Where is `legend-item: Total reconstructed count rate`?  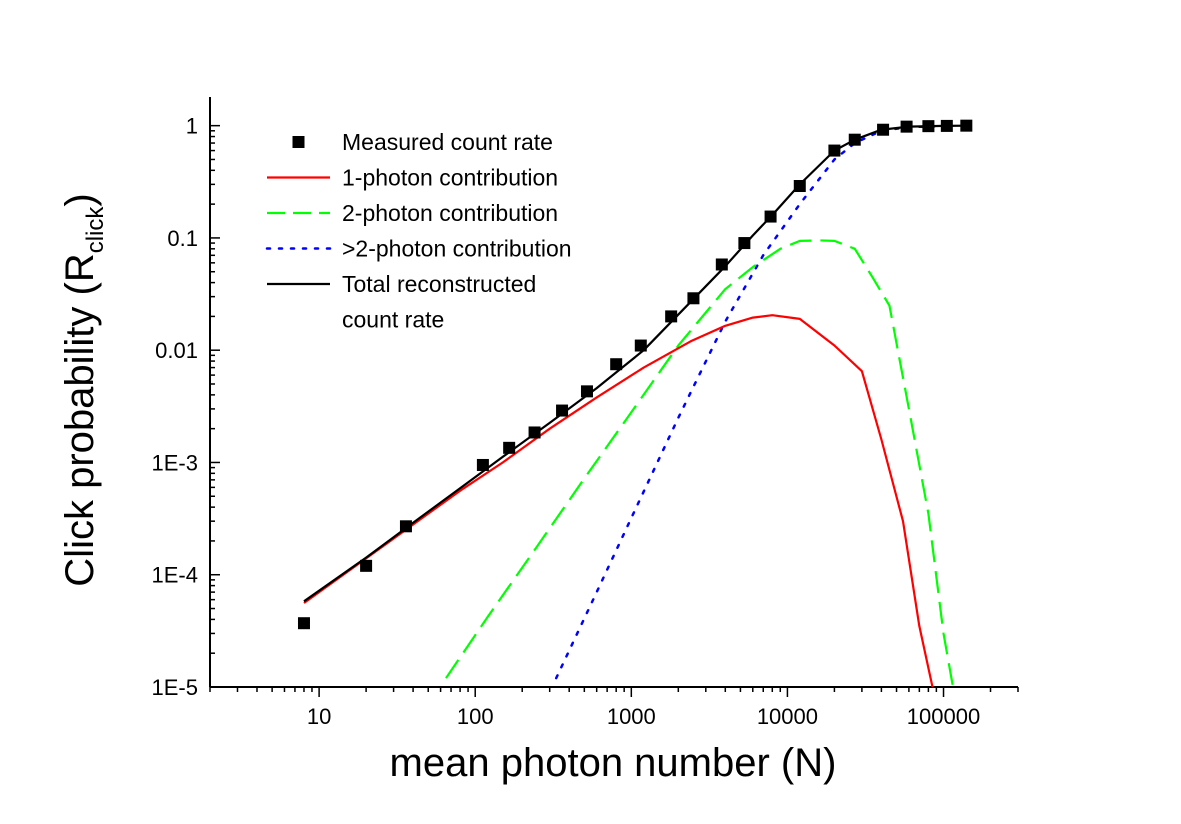 legend-item: Total reconstructed count rate is located at coordinates (401, 302).